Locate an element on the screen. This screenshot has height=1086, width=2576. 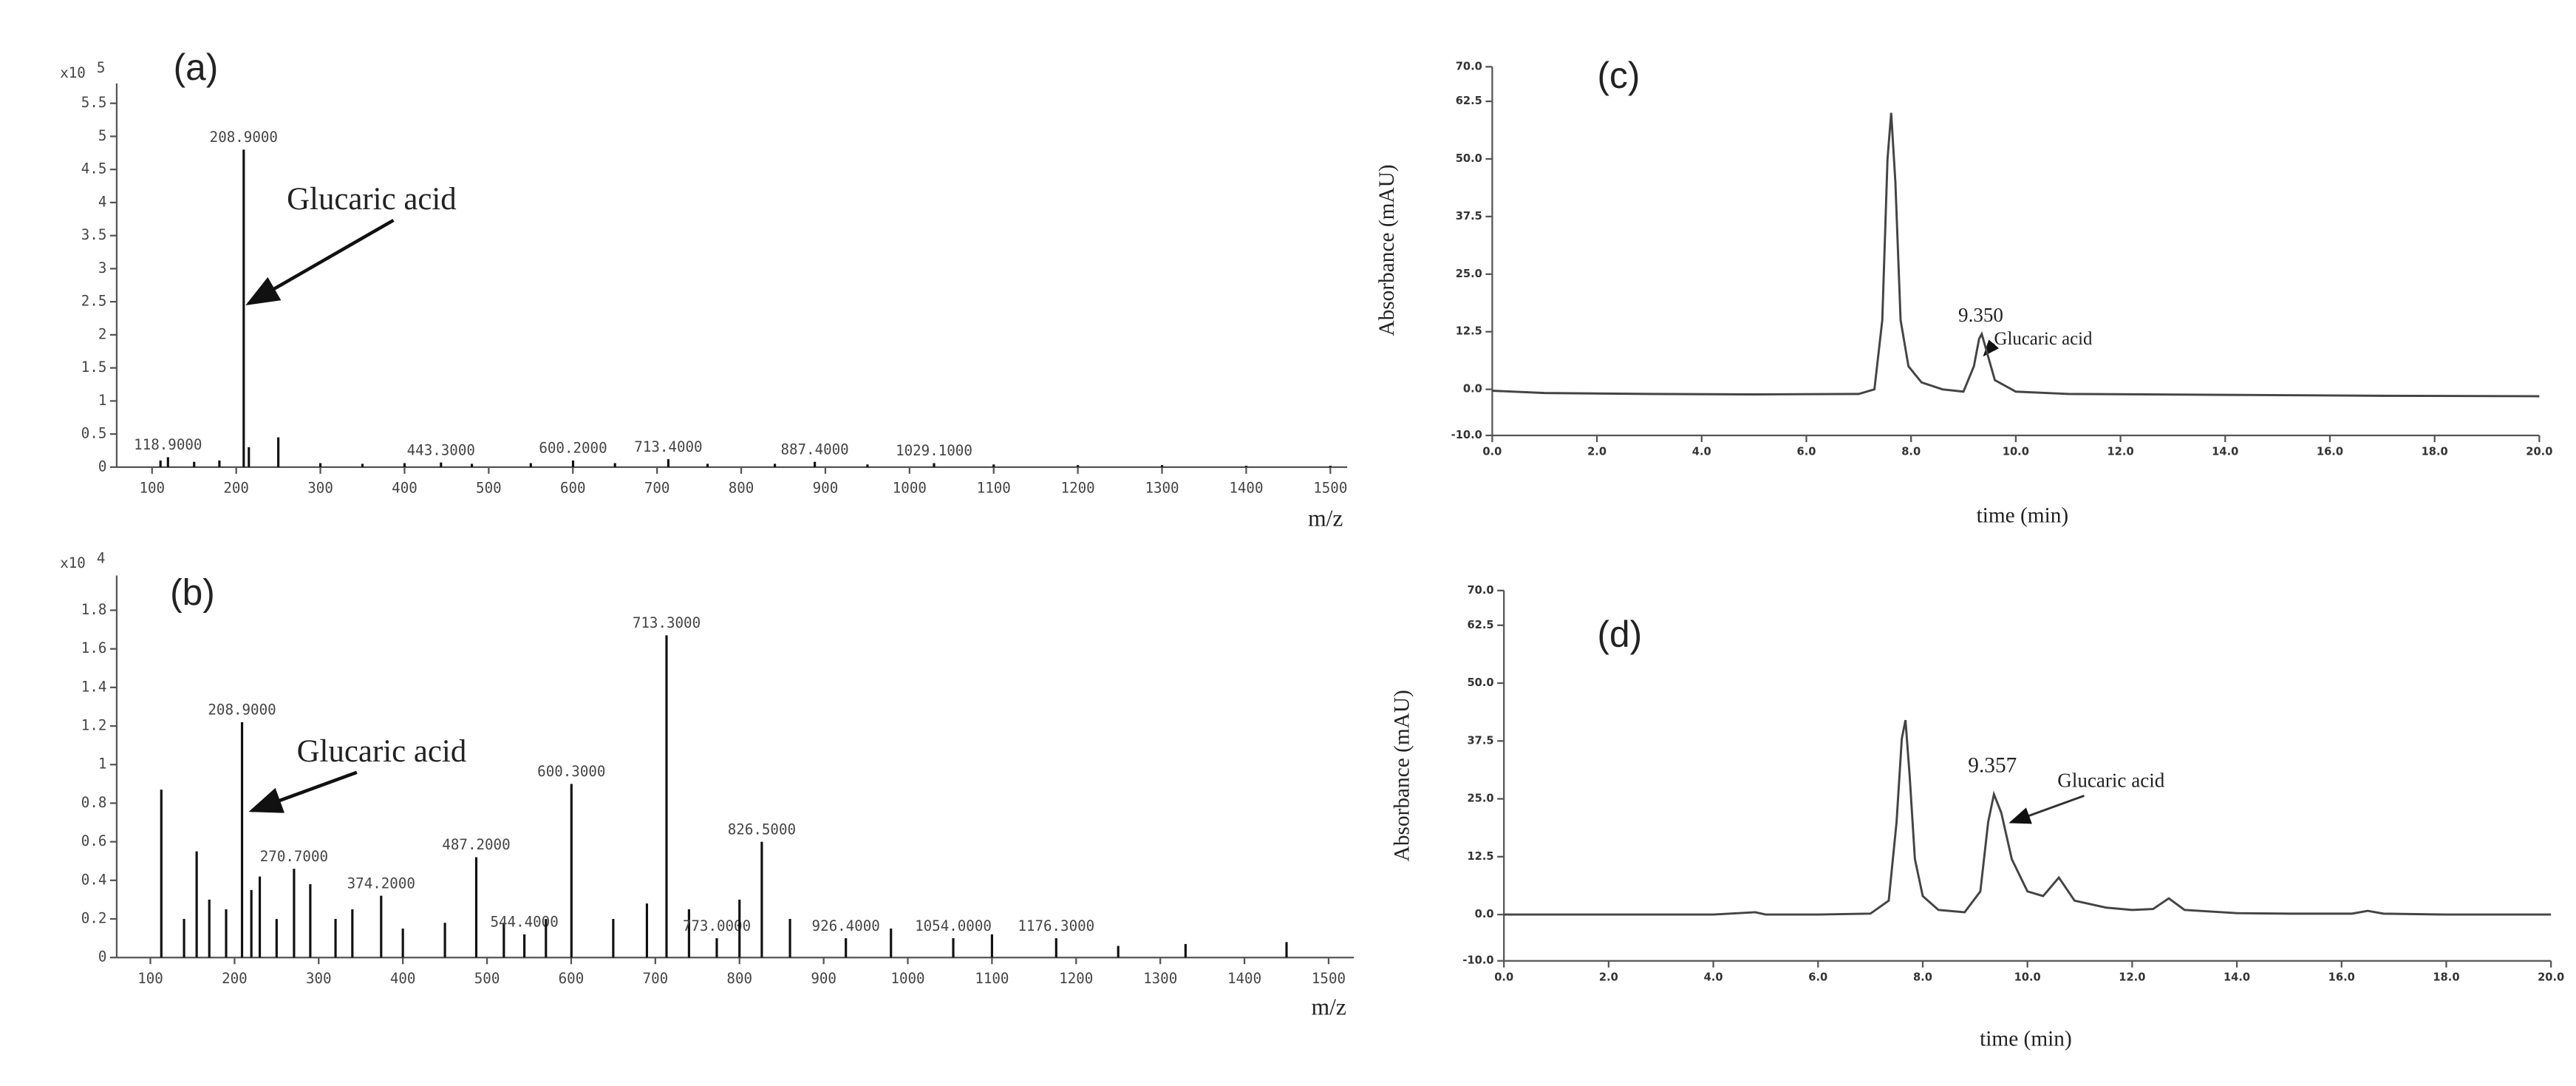
y-tick-label: 25.0 is located at coordinates (1480, 799).